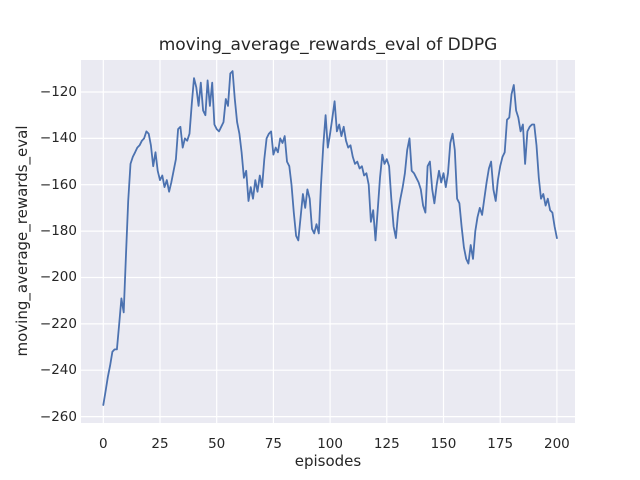  Describe the element at coordinates (443, 444) in the screenshot. I see `x-tick-label: 150` at that location.